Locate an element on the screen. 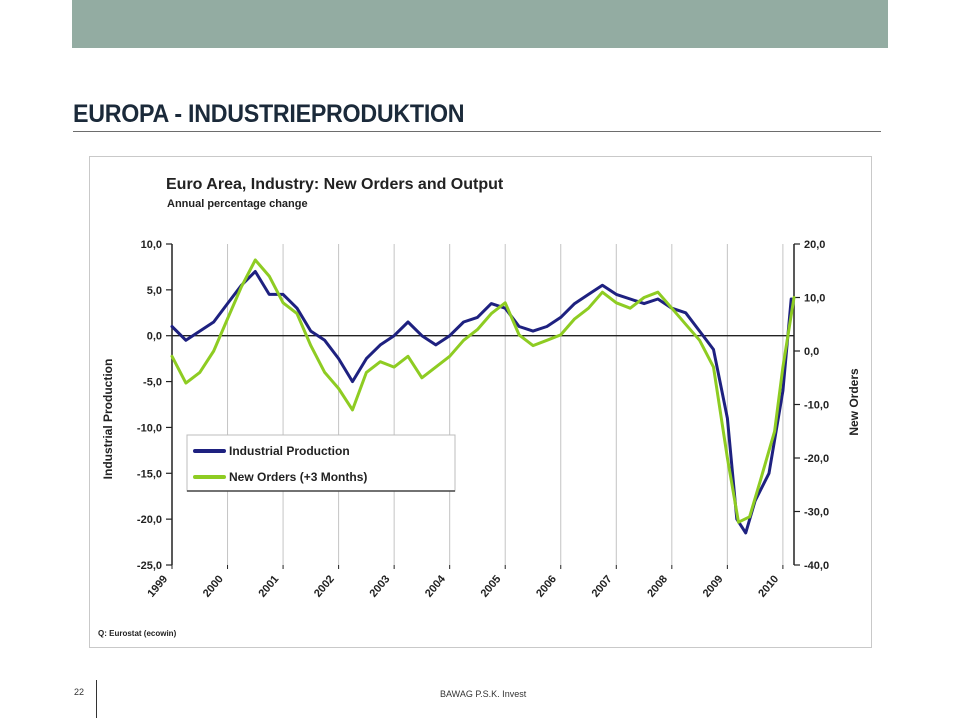 This screenshot has width=960, height=720. y-tick-label-left: -25,0 is located at coordinates (149, 566).